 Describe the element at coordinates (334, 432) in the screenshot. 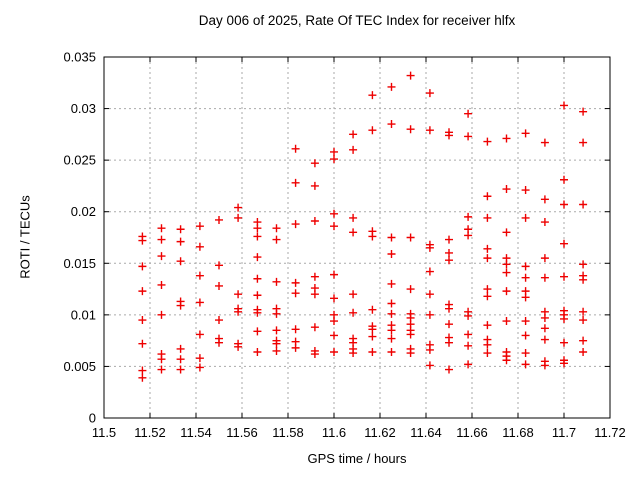

I see `x-tick-label: 11.6` at that location.